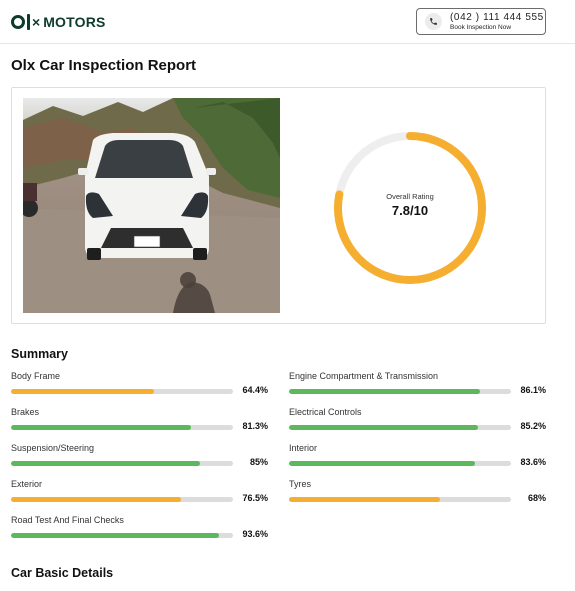  I want to click on metric-road-test: Road Test And Final Checks 93.6%, so click(139, 530).